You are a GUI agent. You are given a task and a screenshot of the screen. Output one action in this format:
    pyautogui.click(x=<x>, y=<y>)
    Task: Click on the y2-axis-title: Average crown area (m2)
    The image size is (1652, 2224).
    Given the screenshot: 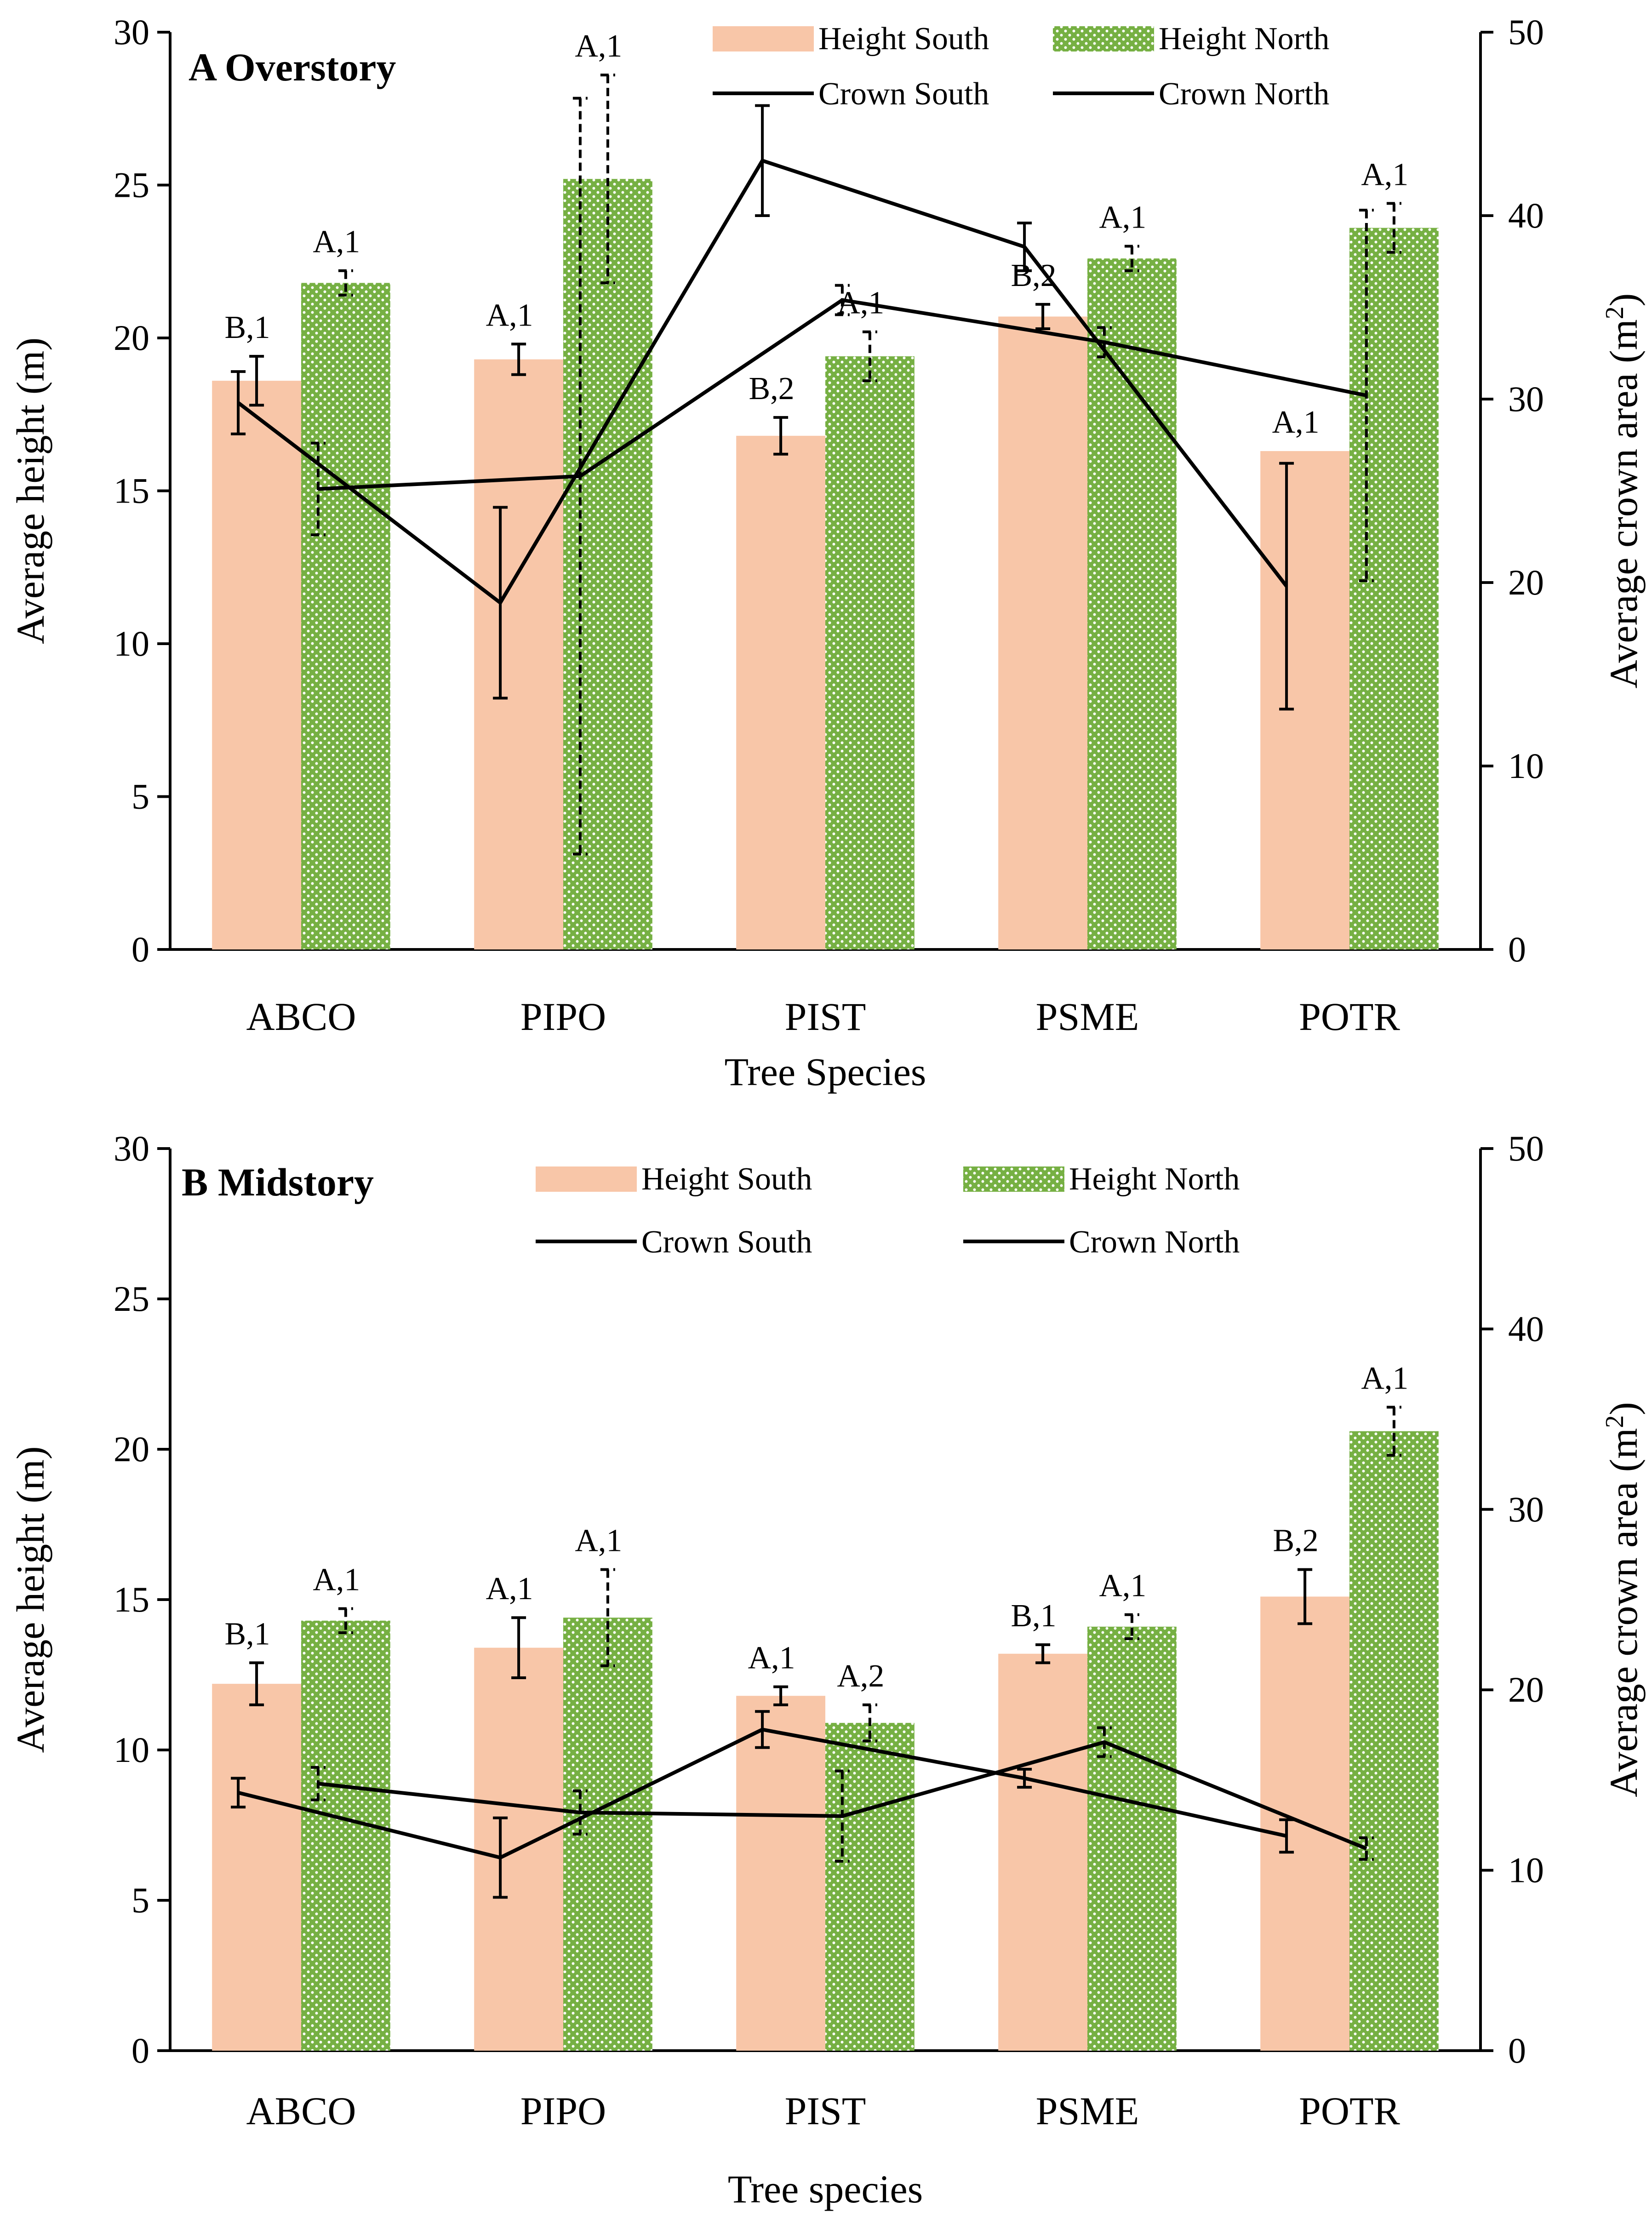 What is the action you would take?
    pyautogui.click(x=1623, y=491)
    